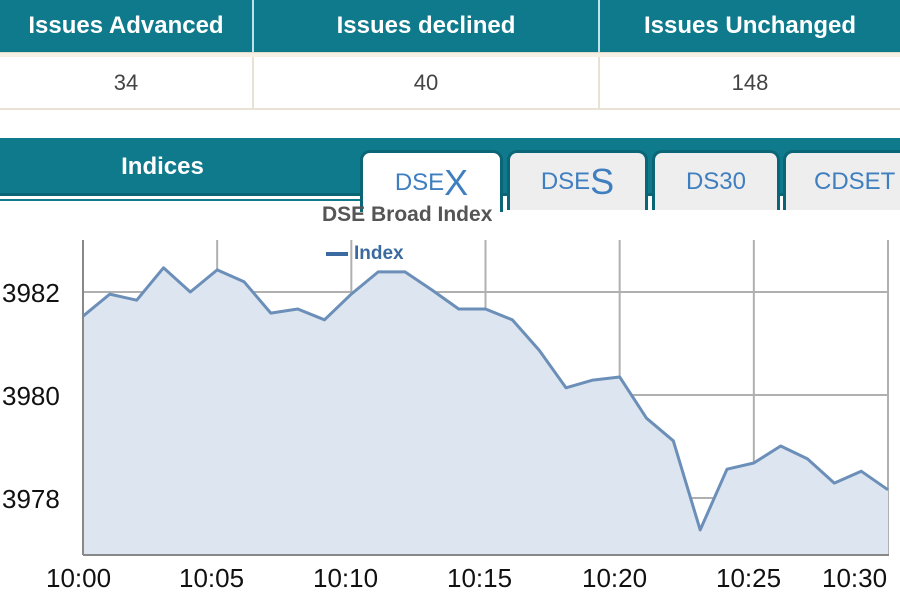  What do you see at coordinates (419, 182) in the screenshot?
I see `tab-dsex-prefix: DSE` at bounding box center [419, 182].